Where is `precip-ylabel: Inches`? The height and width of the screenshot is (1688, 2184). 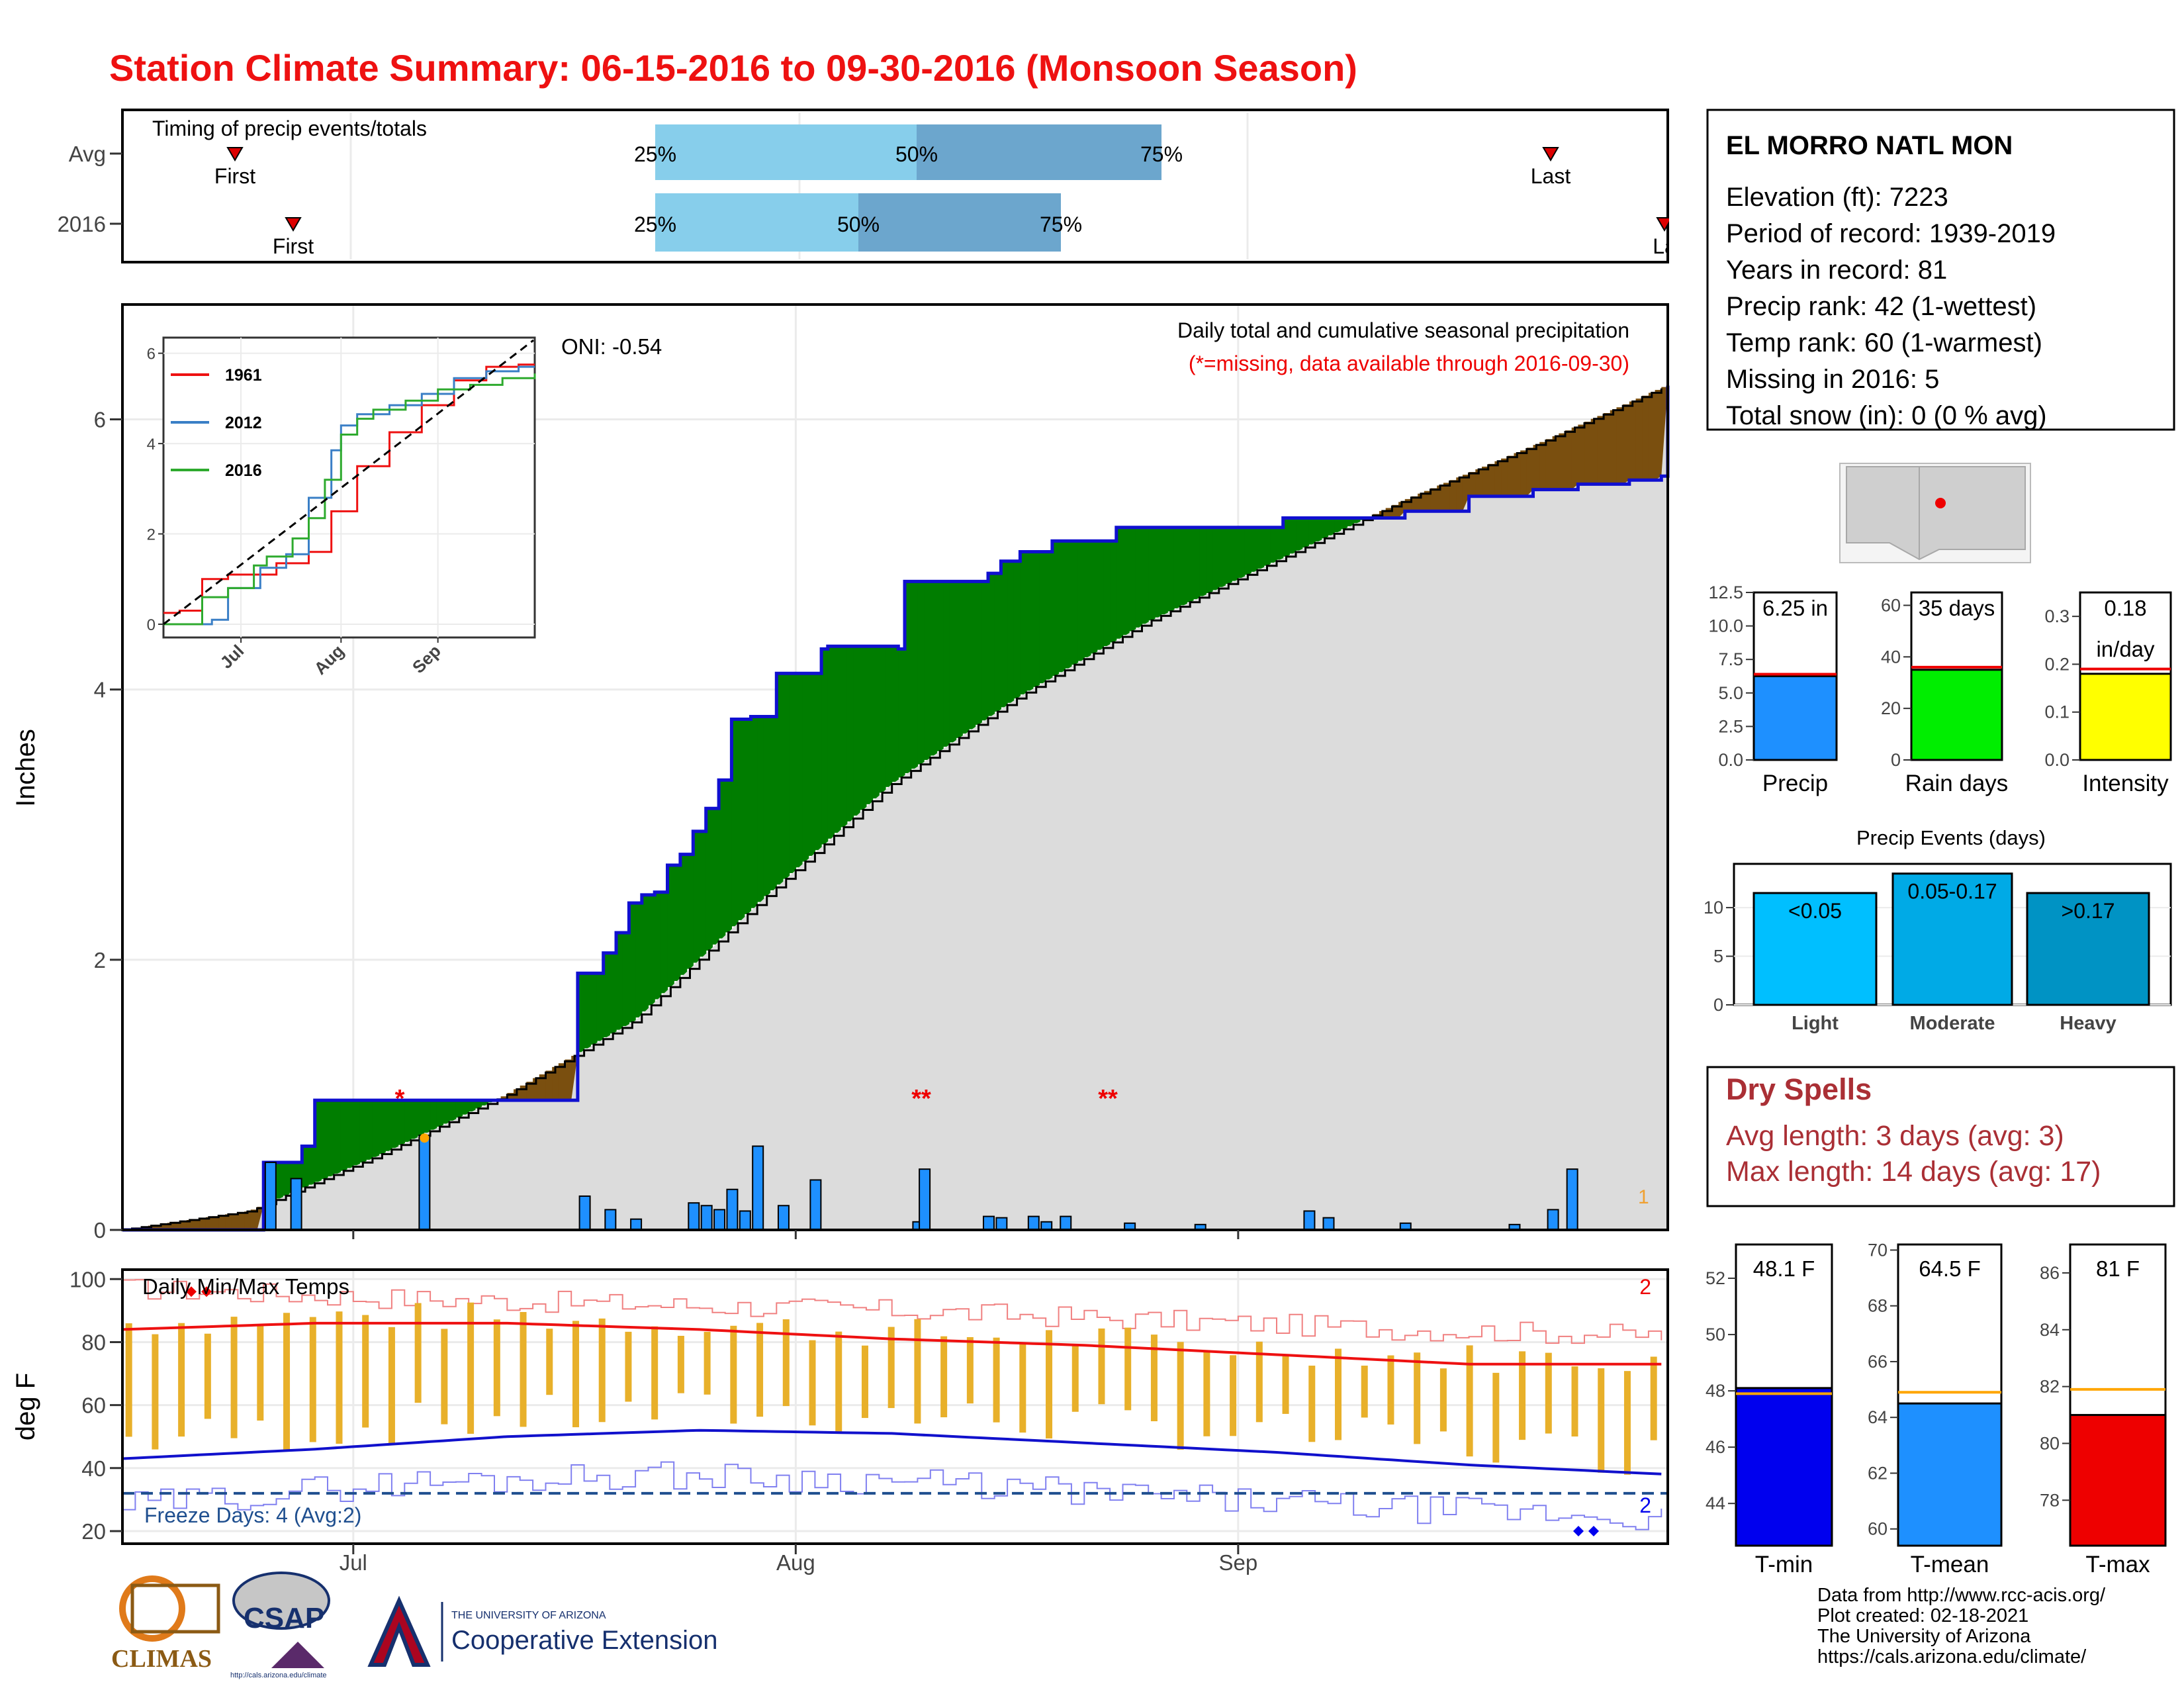
precip-ylabel: Inches is located at coordinates (26, 768).